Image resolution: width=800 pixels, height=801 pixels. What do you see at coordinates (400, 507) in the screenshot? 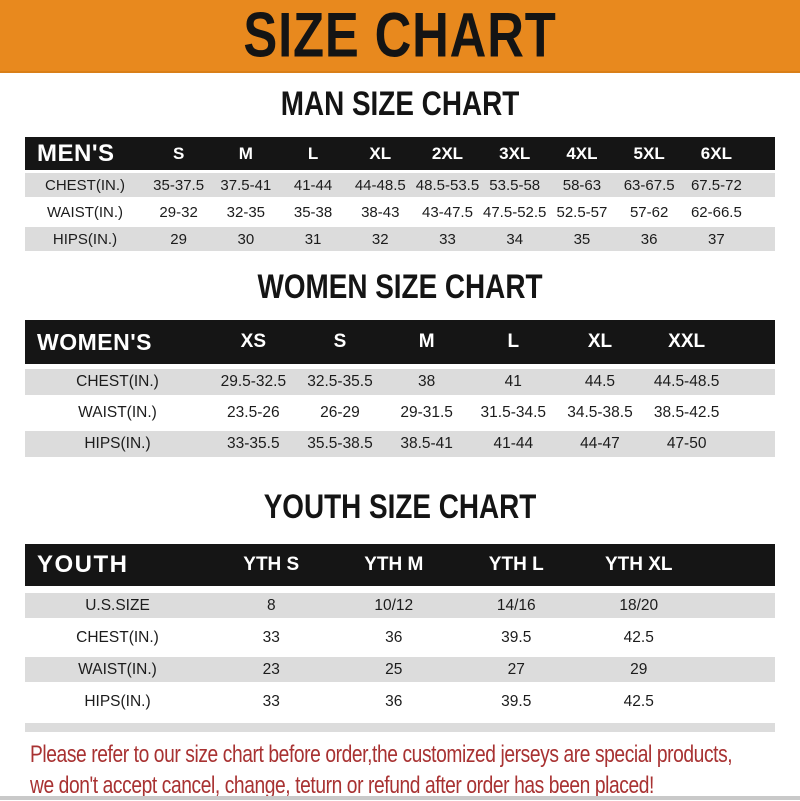
I see `youth-section-heading: YOUTH SIZE CHART` at bounding box center [400, 507].